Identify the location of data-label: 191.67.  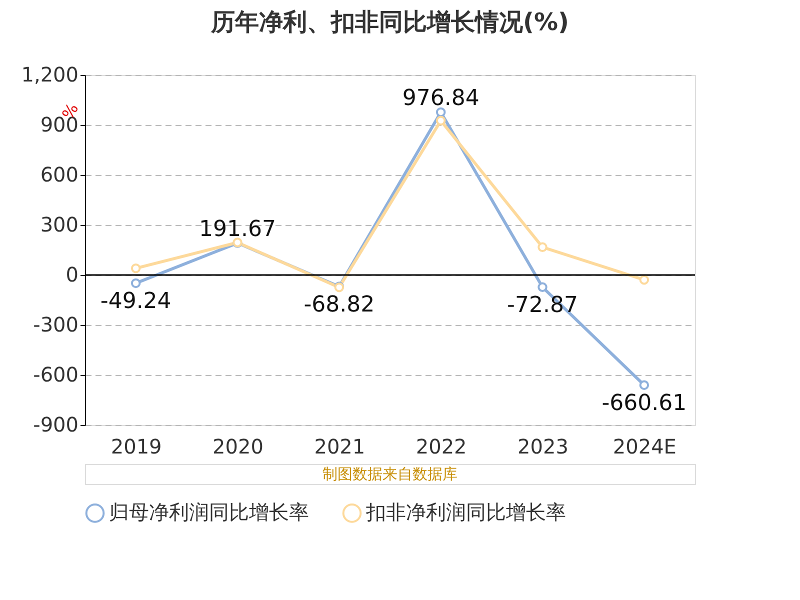
(237, 229).